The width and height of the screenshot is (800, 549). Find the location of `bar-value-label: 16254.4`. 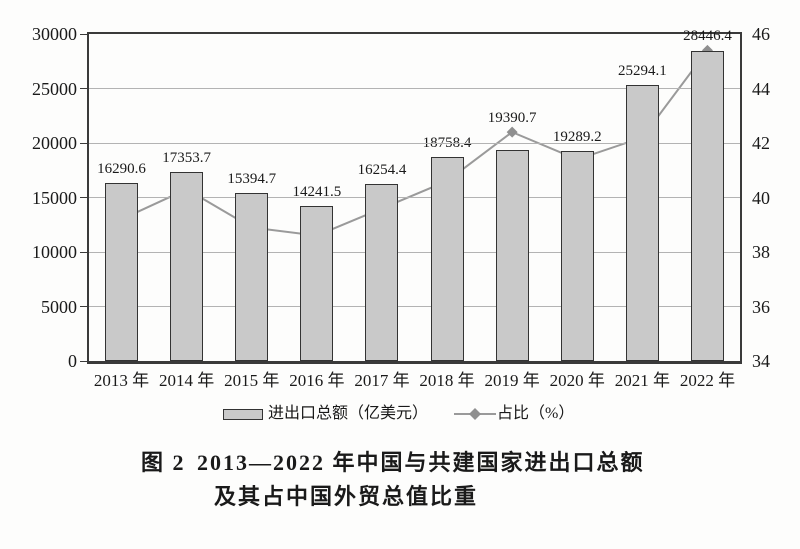

bar-value-label: 16254.4 is located at coordinates (382, 169).